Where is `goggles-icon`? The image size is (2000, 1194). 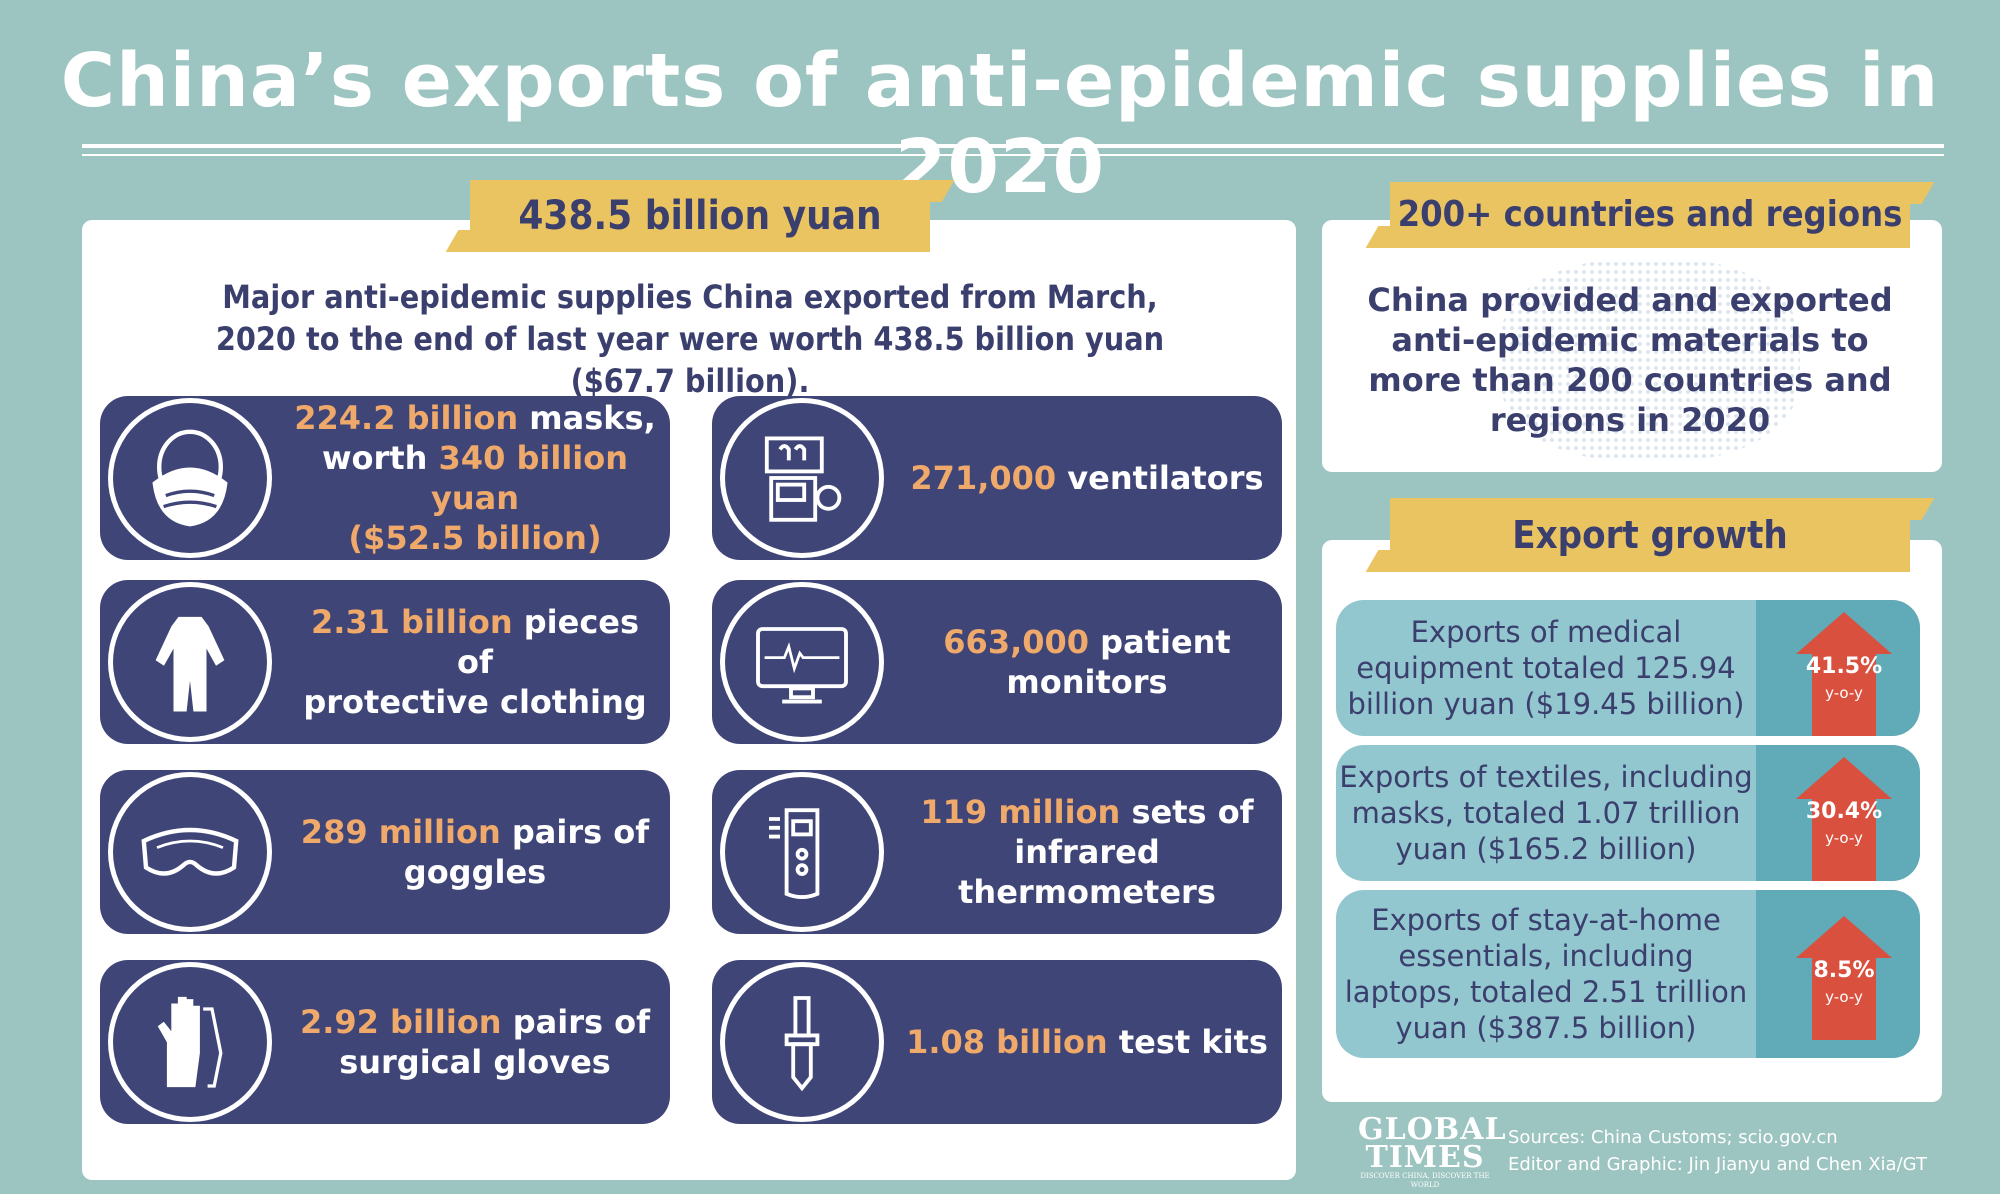 goggles-icon is located at coordinates (190, 852).